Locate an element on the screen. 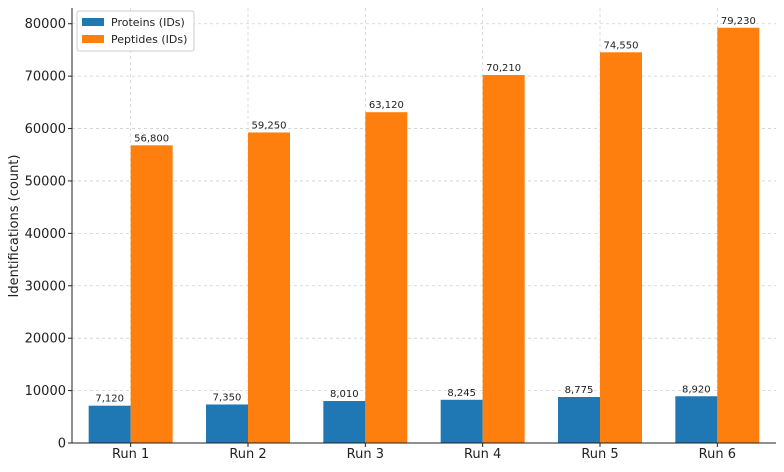 The height and width of the screenshot is (472, 784). y-axis-title: Identifications (count) is located at coordinates (14, 226).